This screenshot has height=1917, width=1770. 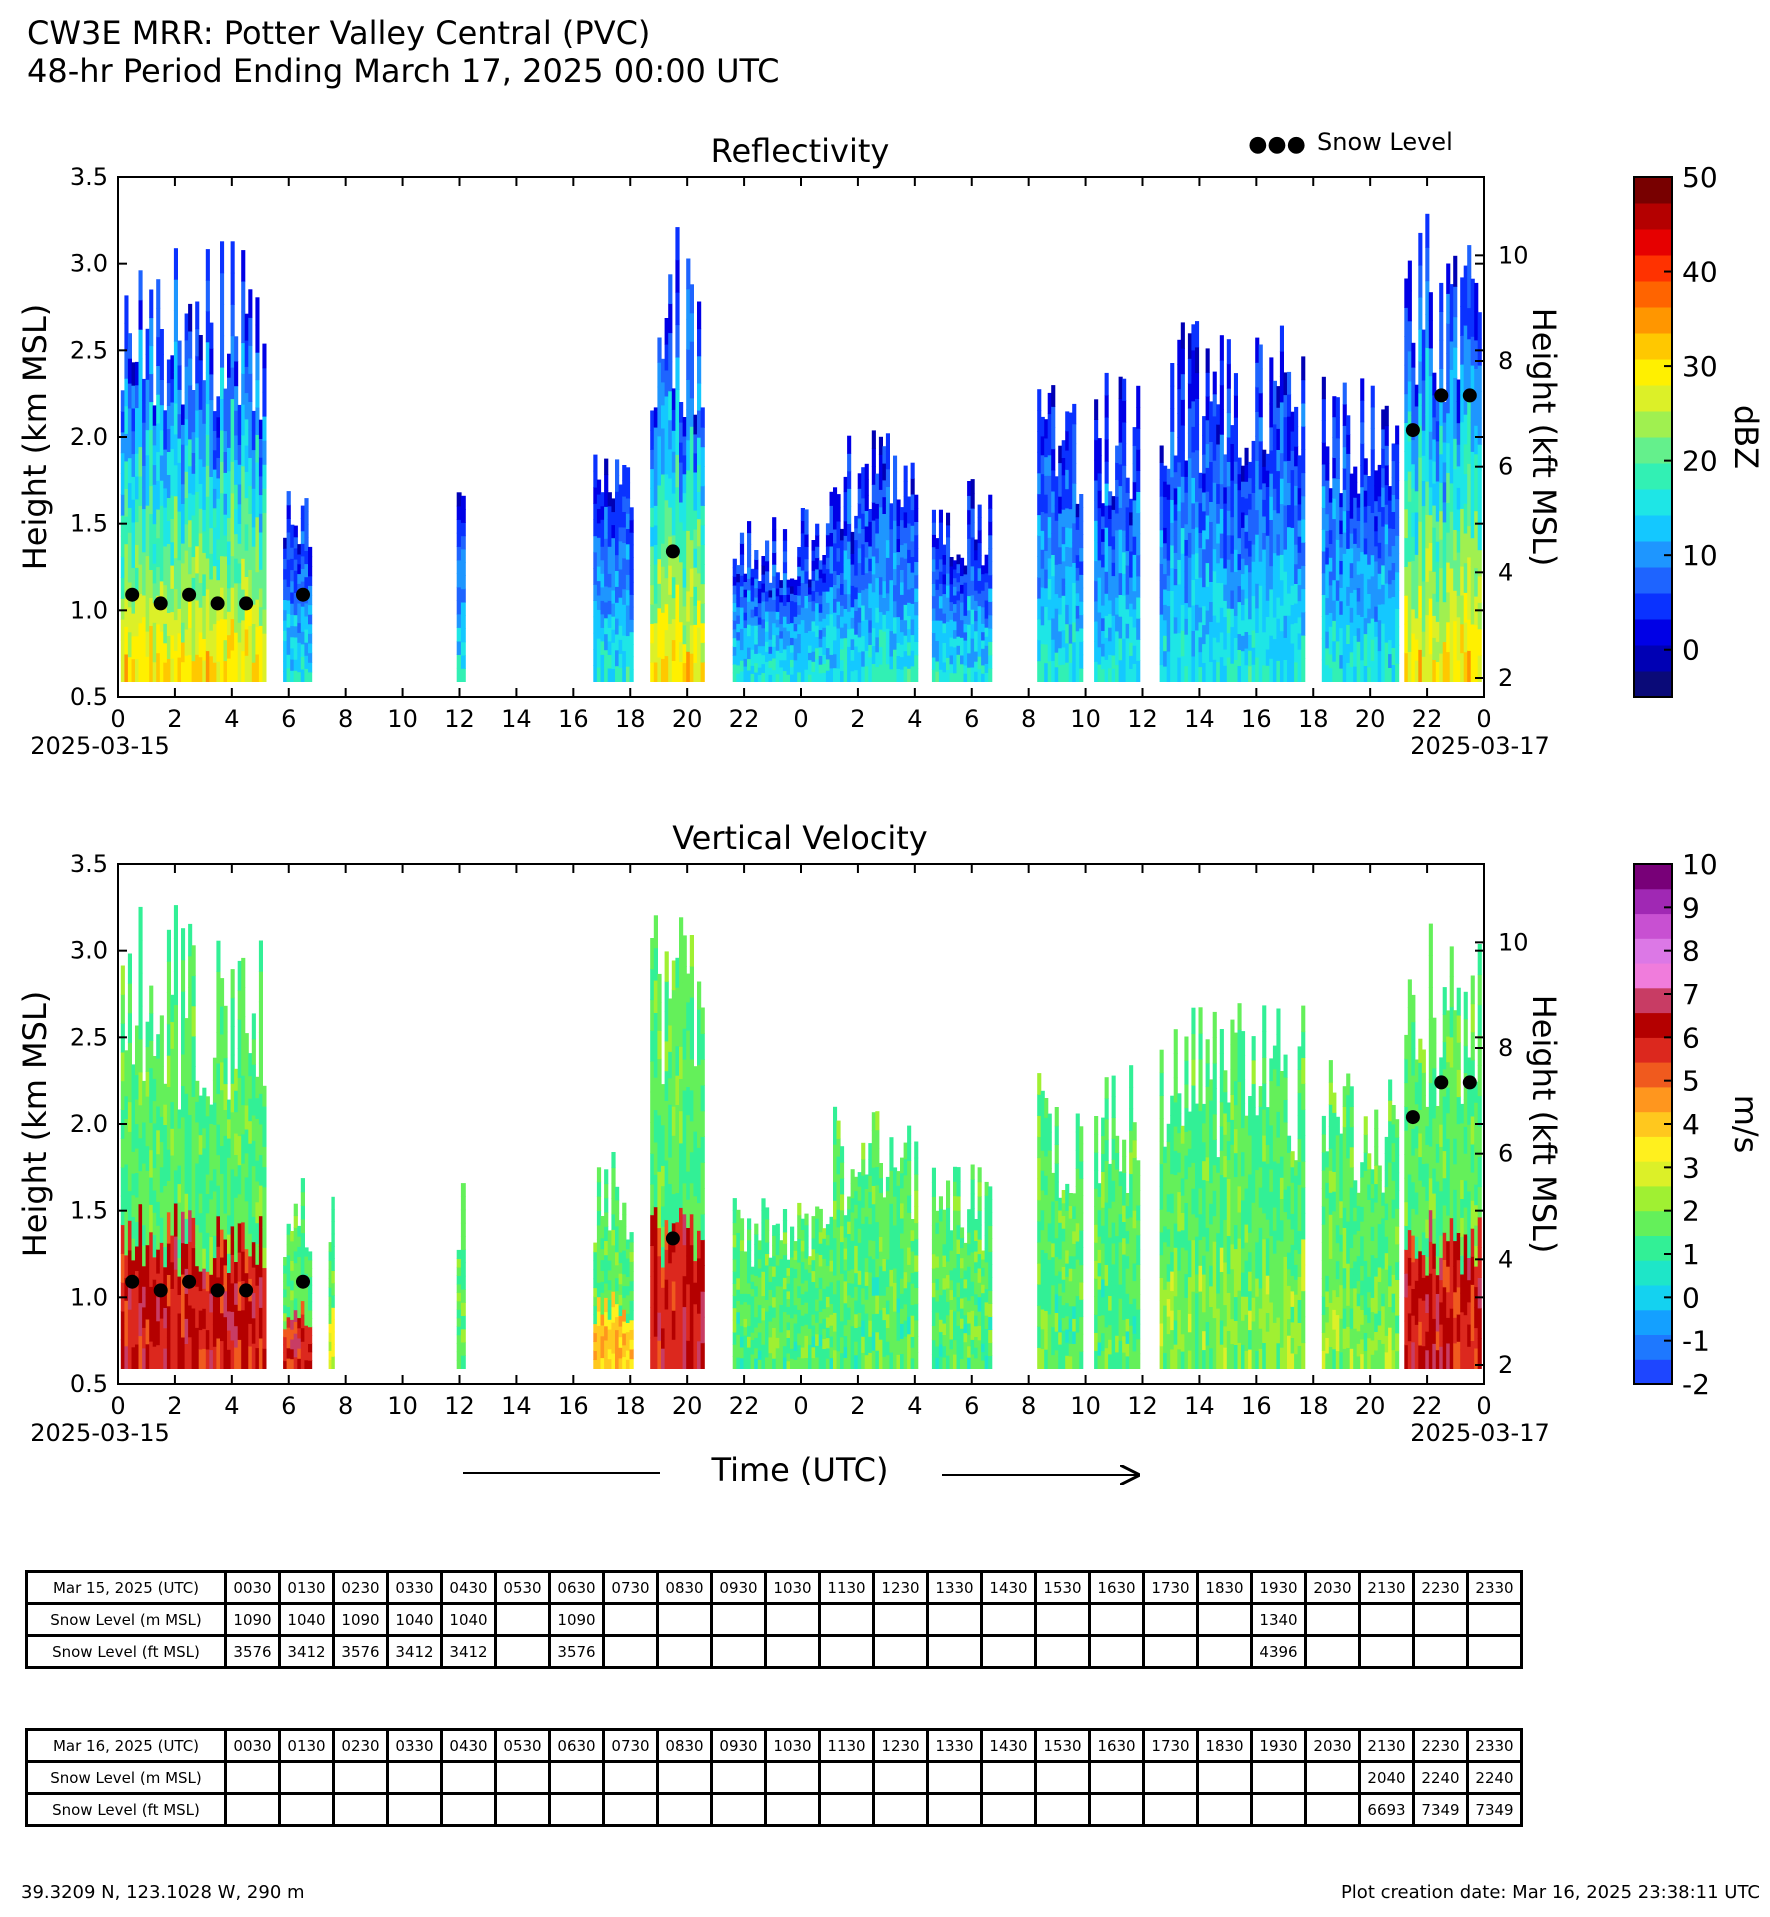 What do you see at coordinates (1653, 294) in the screenshot?
I see `colorbar-swatch` at bounding box center [1653, 294].